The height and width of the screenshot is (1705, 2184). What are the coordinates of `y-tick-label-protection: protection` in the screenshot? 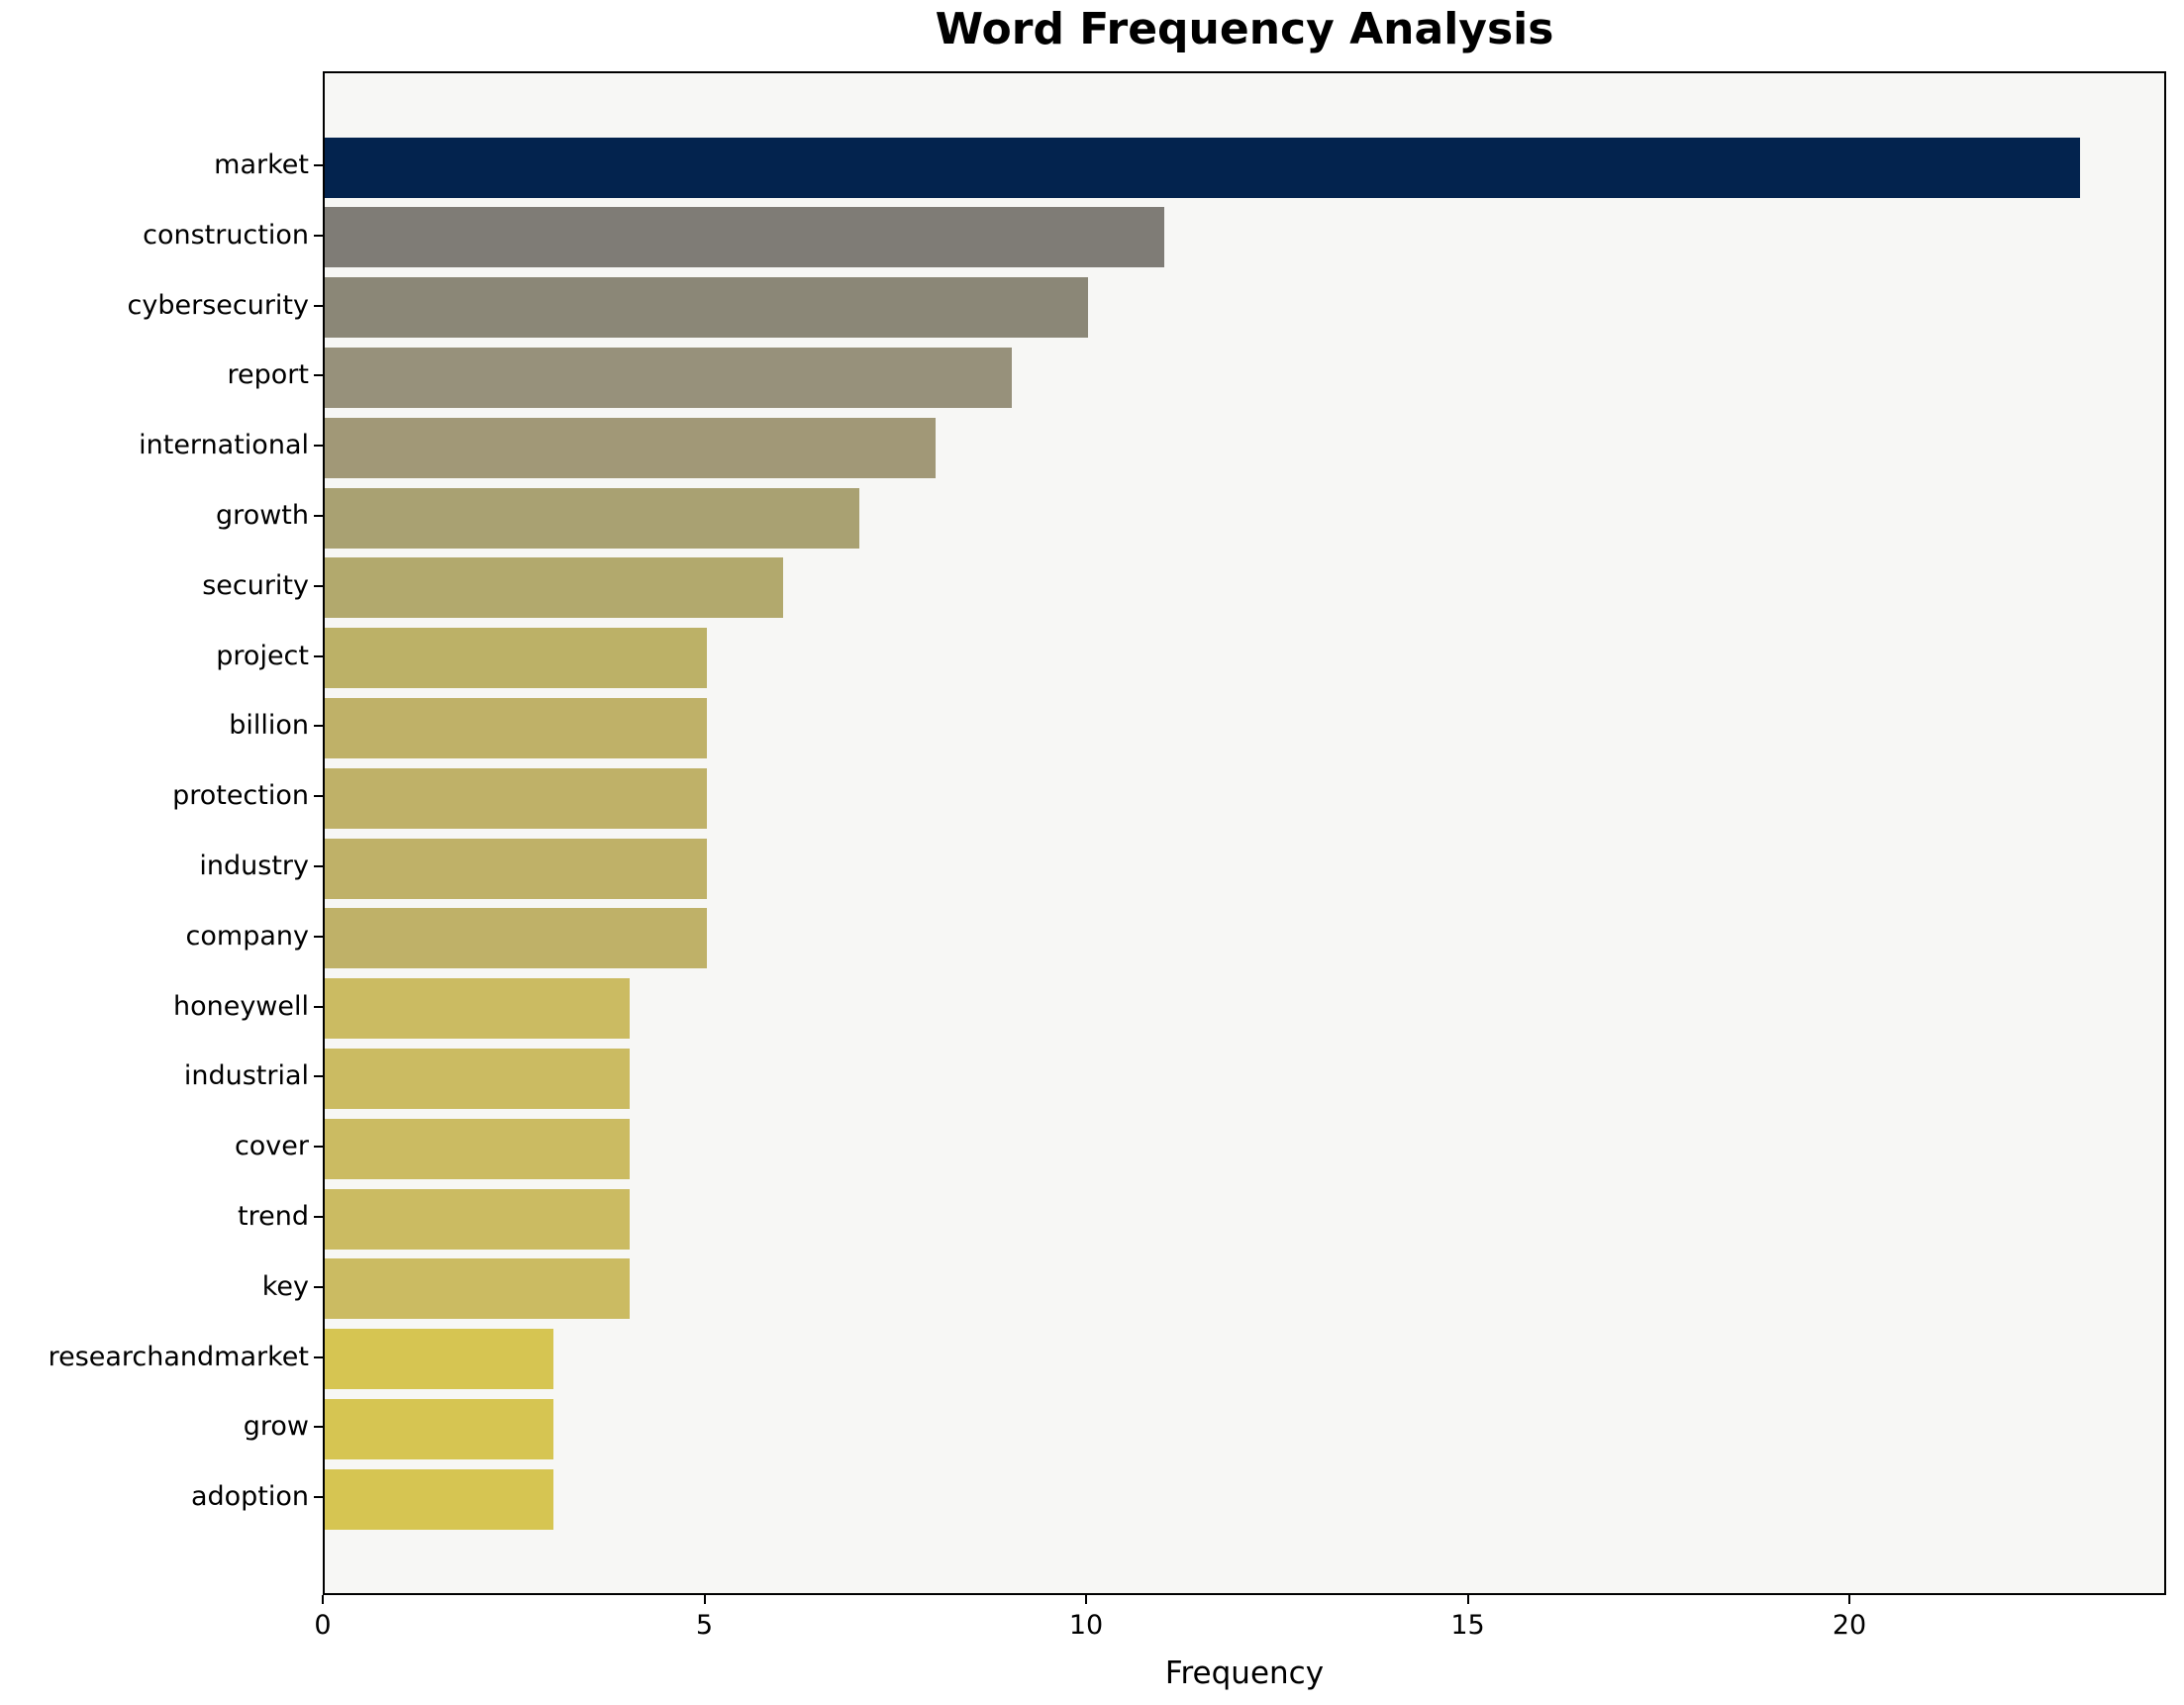 It's located at (240, 796).